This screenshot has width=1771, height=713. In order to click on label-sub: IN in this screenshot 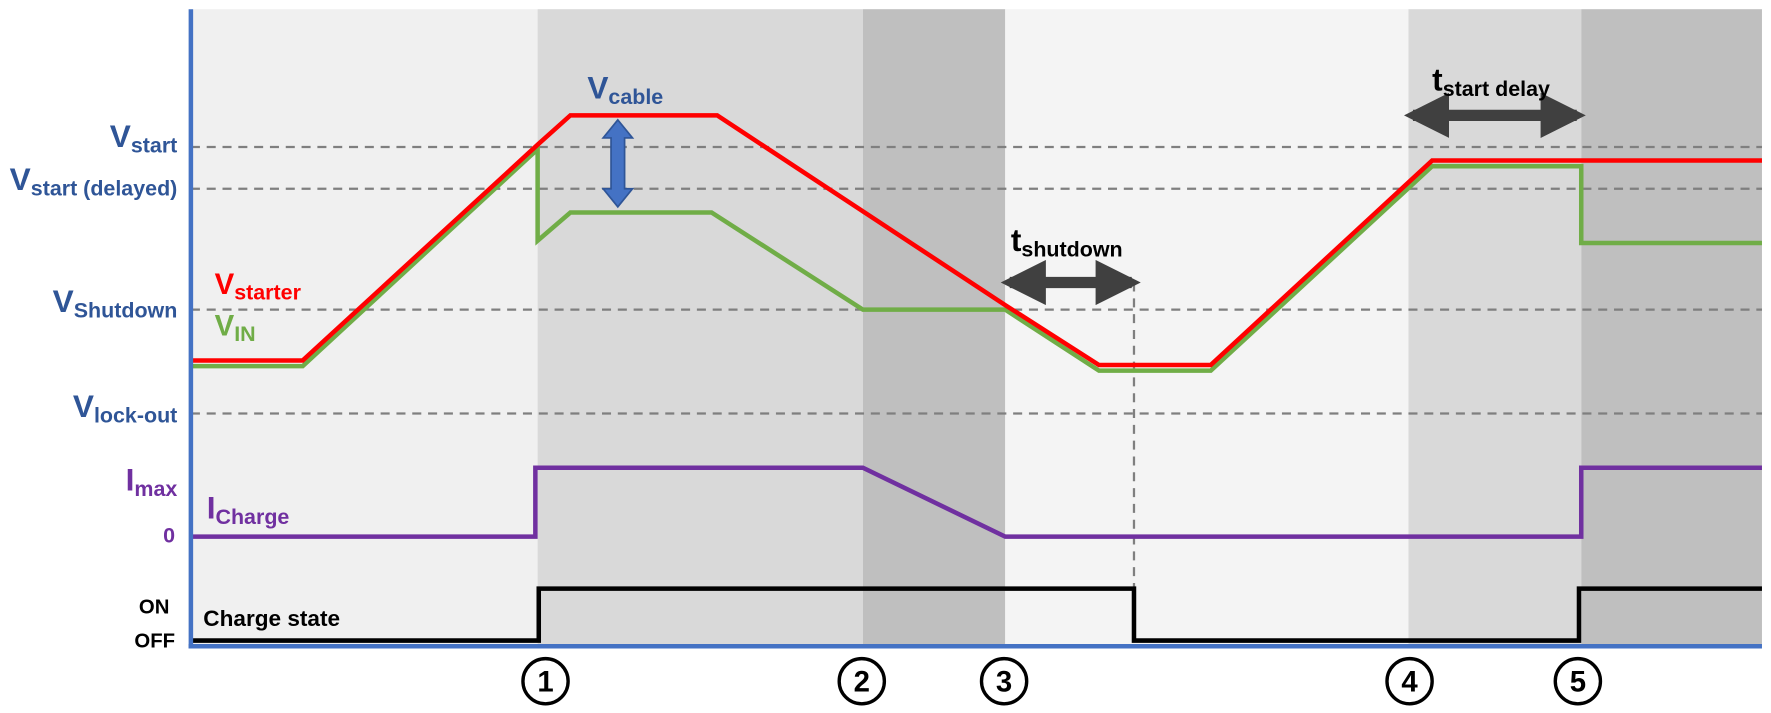, I will do `click(244, 334)`.